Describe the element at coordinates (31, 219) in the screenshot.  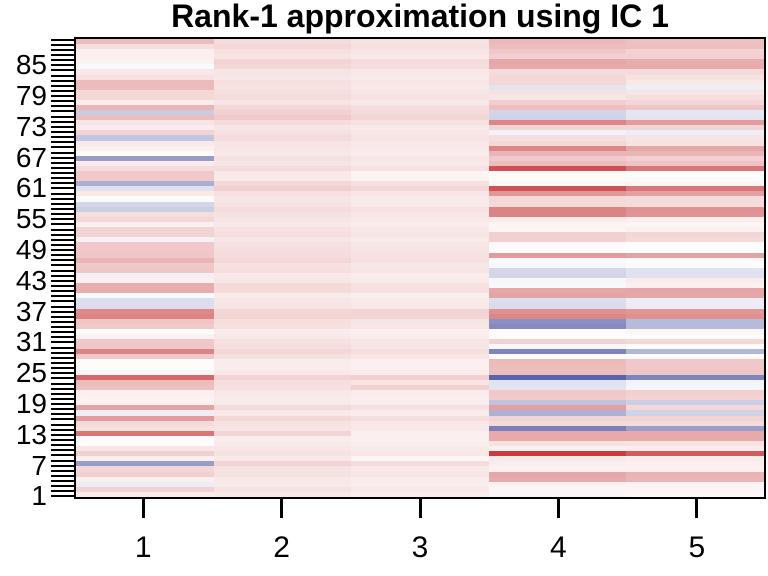
I see `y-axis-label: 55` at that location.